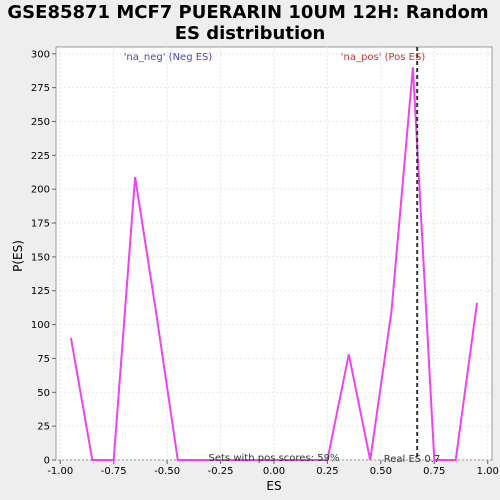 Image resolution: width=500 pixels, height=500 pixels. I want to click on y-tick-label: 125, so click(40, 291).